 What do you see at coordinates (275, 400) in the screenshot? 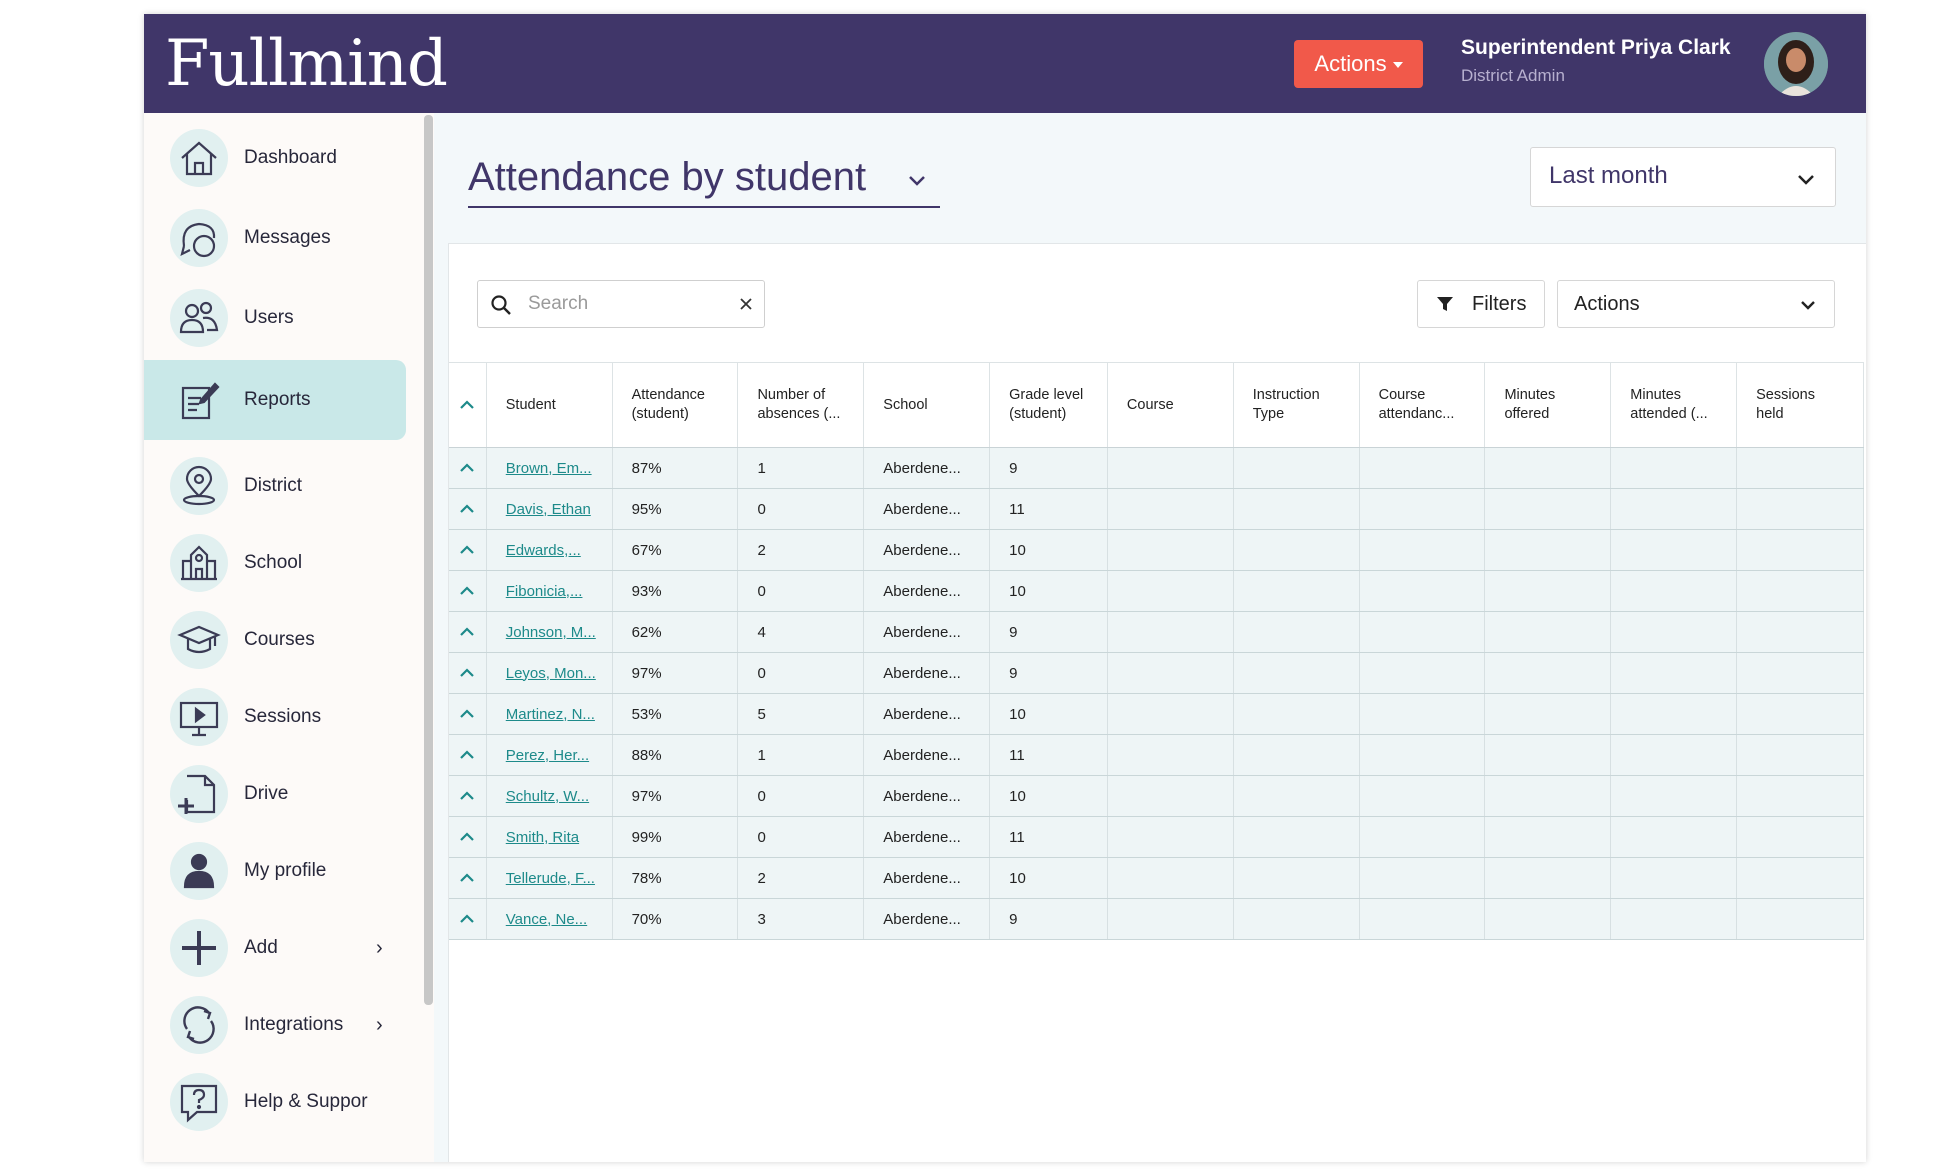
I see `sidebar-item-reports: Reports` at bounding box center [275, 400].